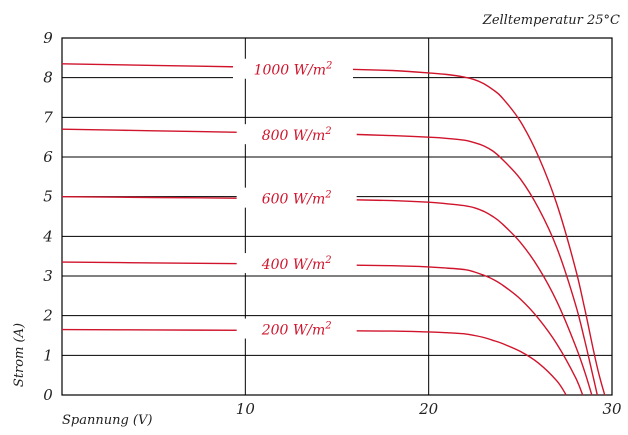 This screenshot has height=435, width=628. What do you see at coordinates (48, 355) in the screenshot?
I see `y-tick-label: 1` at bounding box center [48, 355].